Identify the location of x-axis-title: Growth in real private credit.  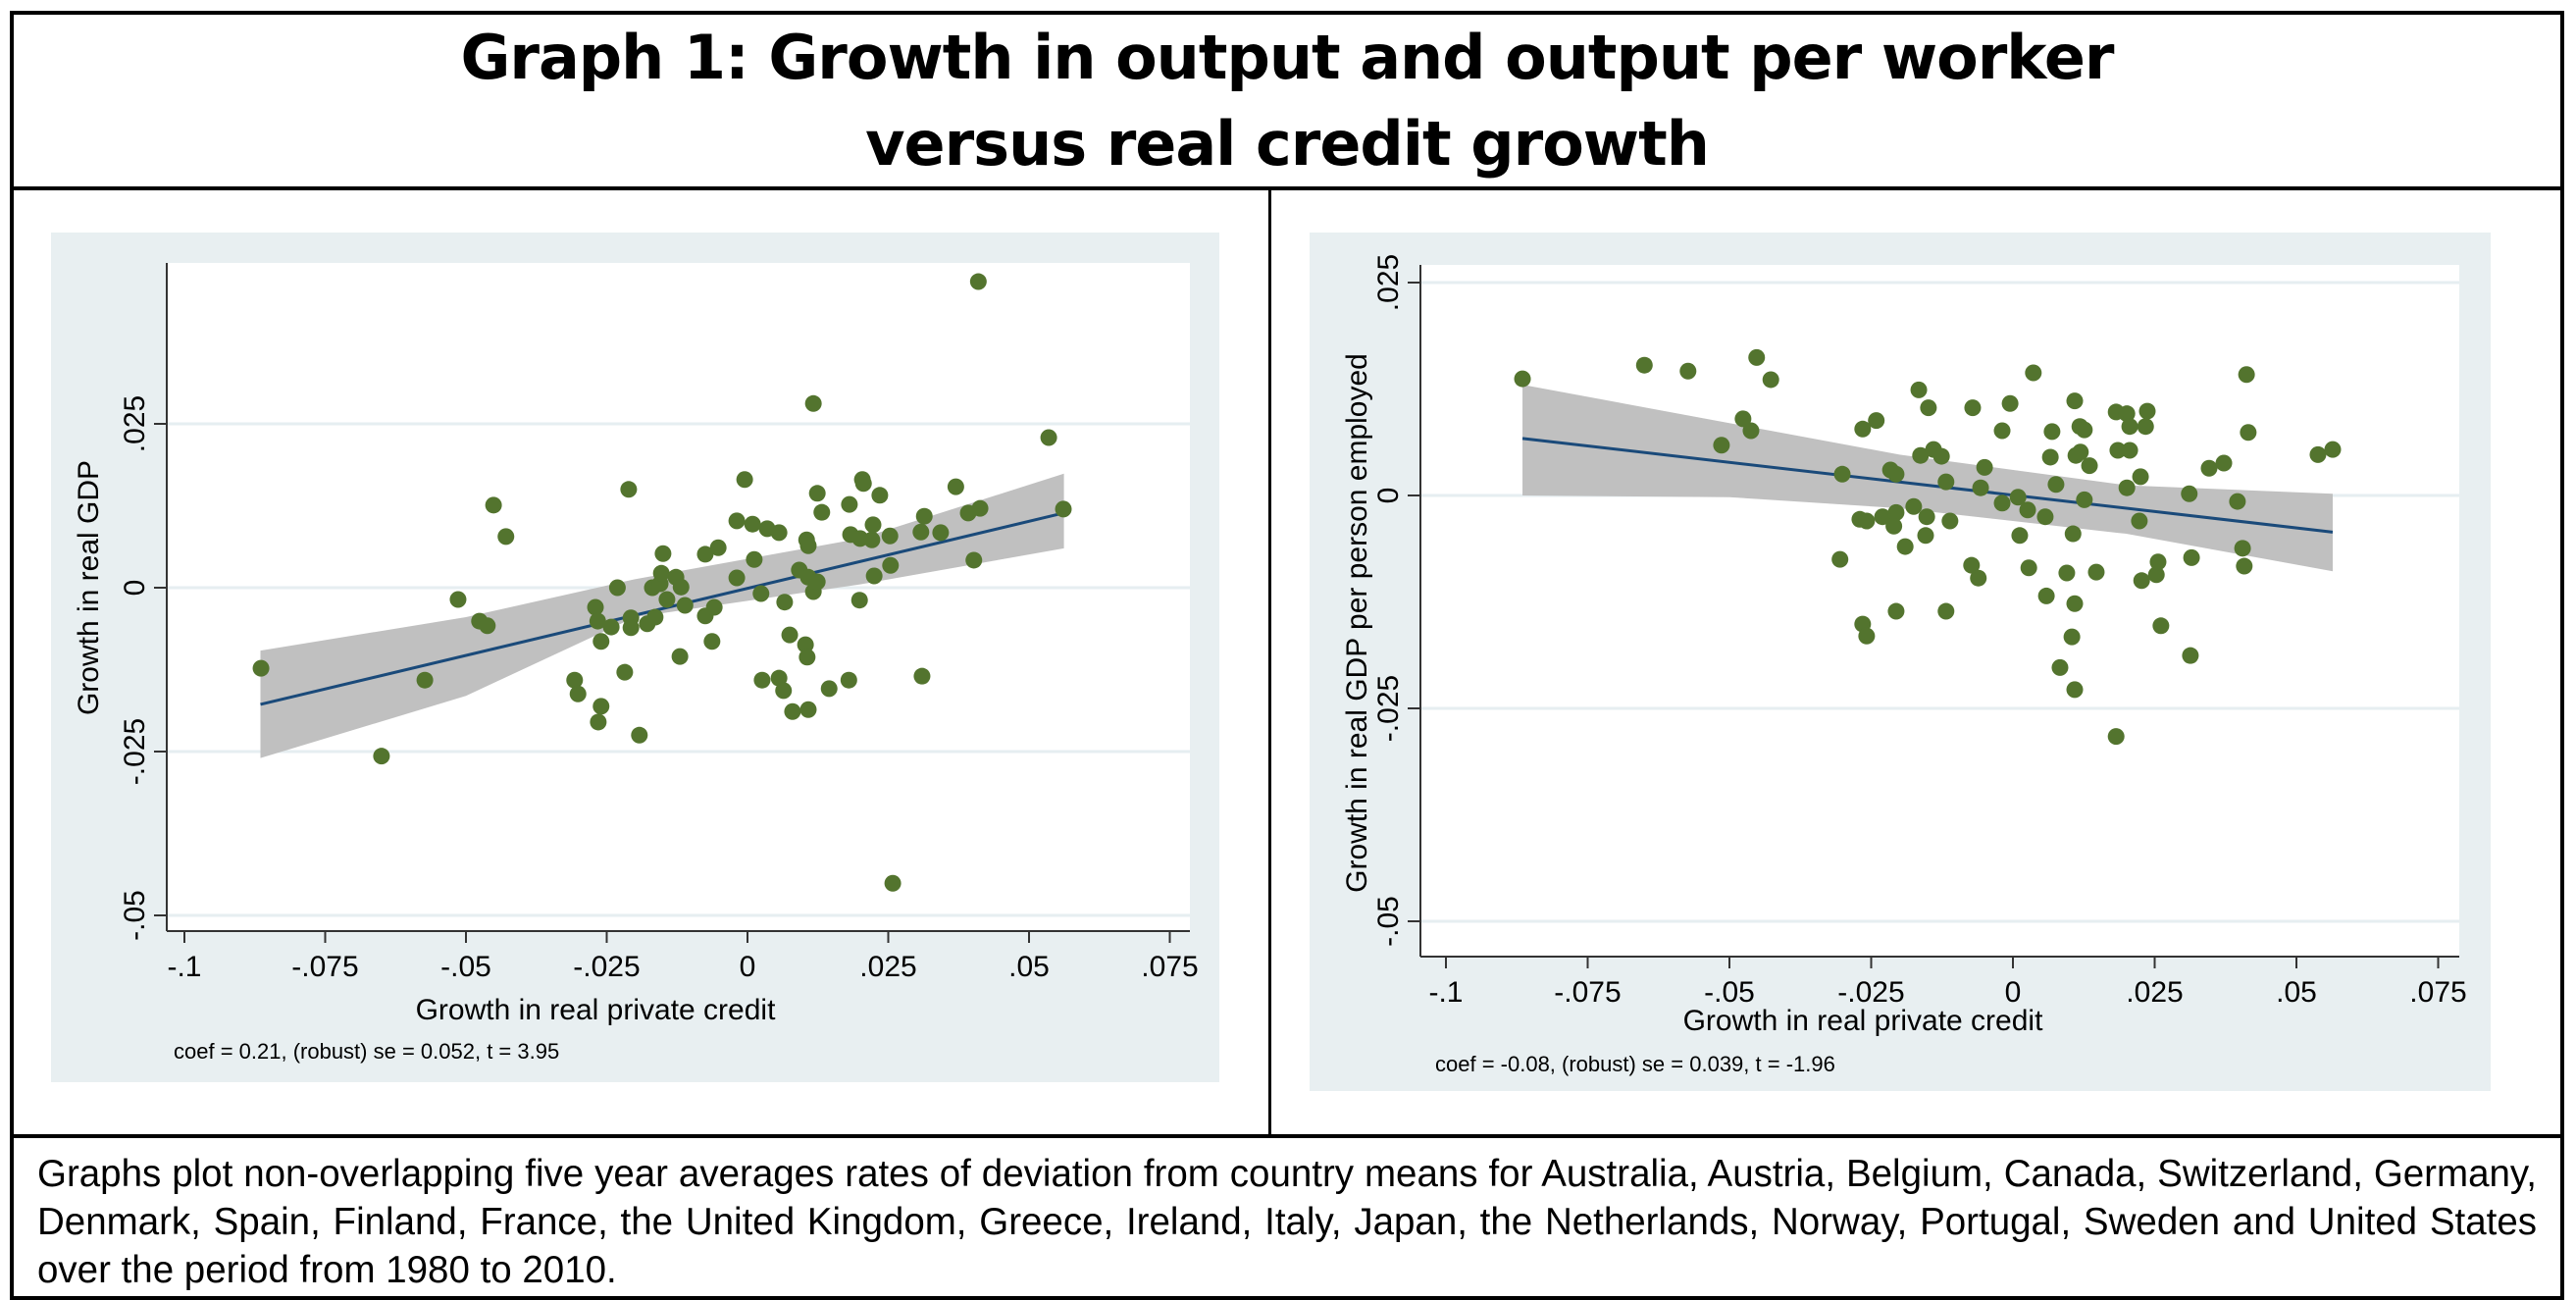
(596, 1010).